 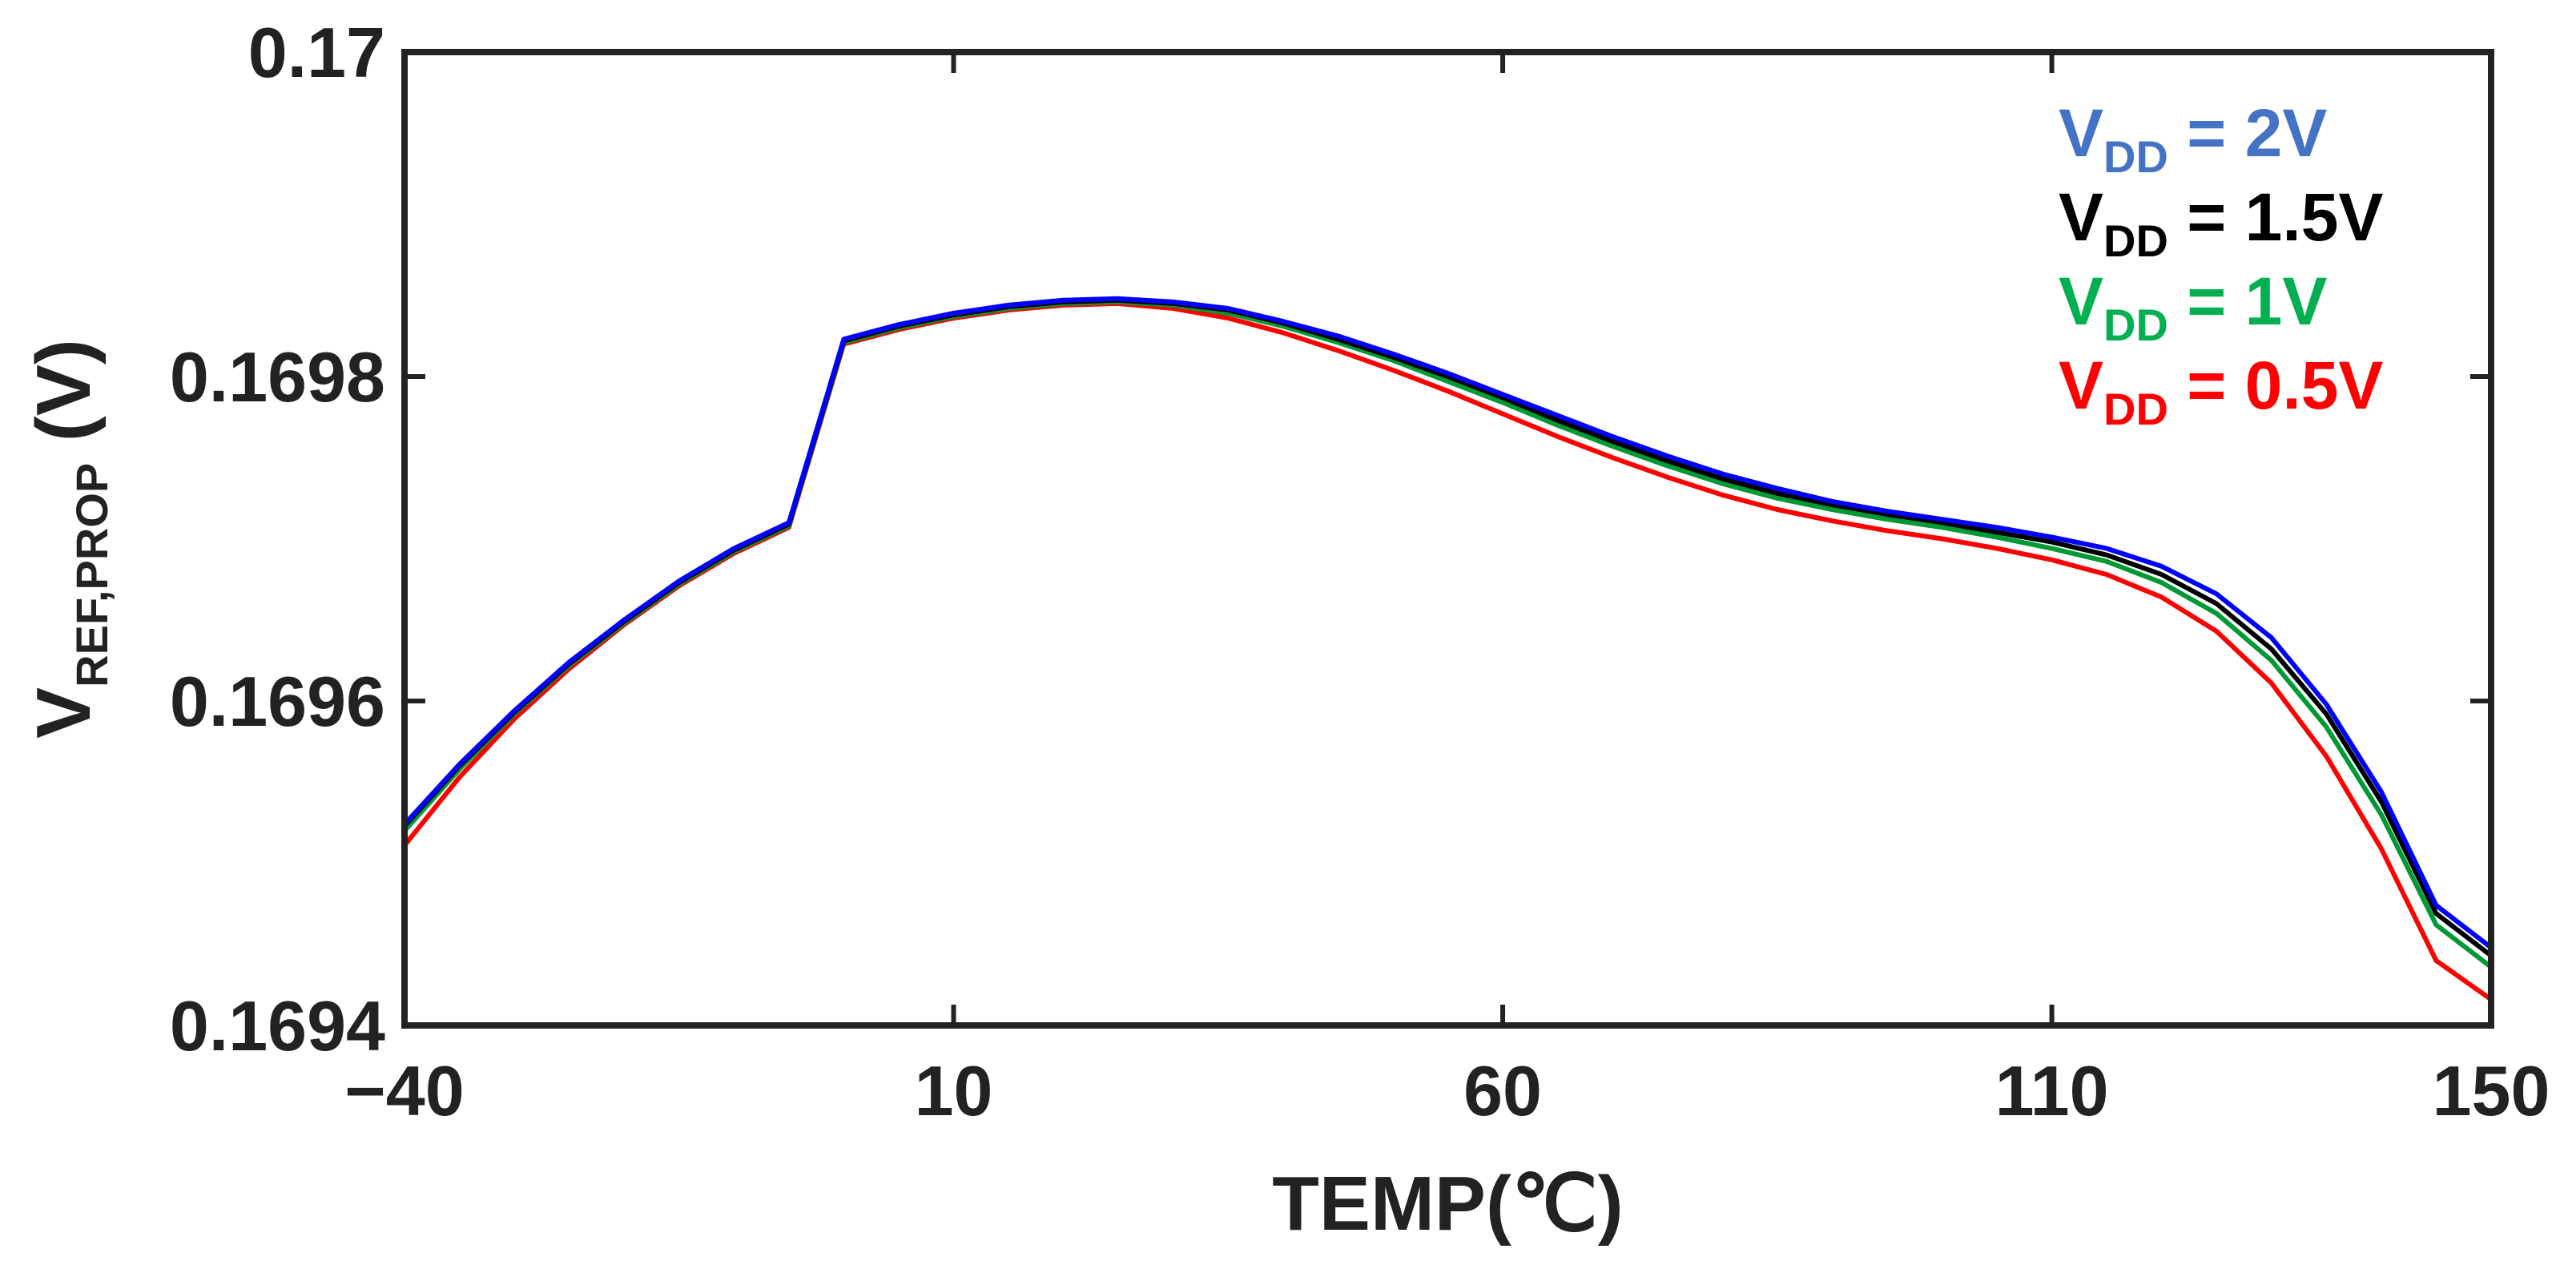 I want to click on x-tick-label: 150, so click(x=2491, y=1090).